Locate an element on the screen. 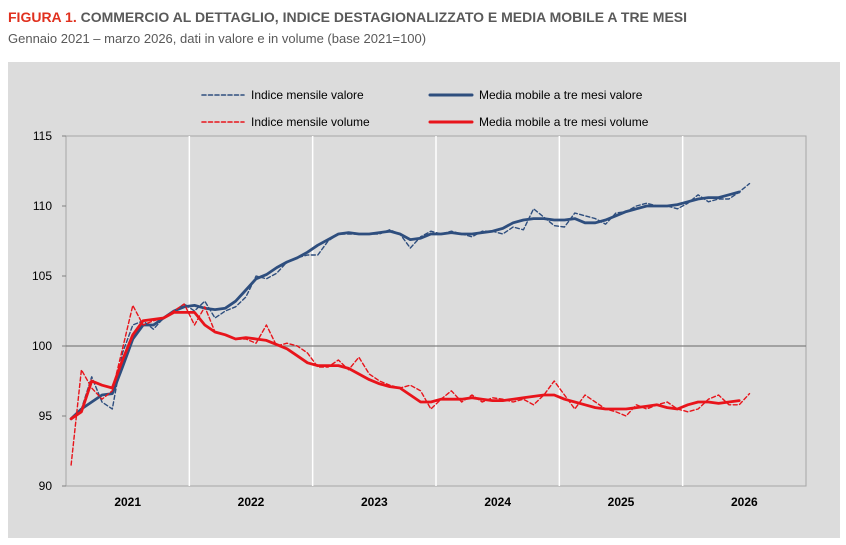 This screenshot has width=846, height=545. x-tick-label: 2023 is located at coordinates (374, 502).